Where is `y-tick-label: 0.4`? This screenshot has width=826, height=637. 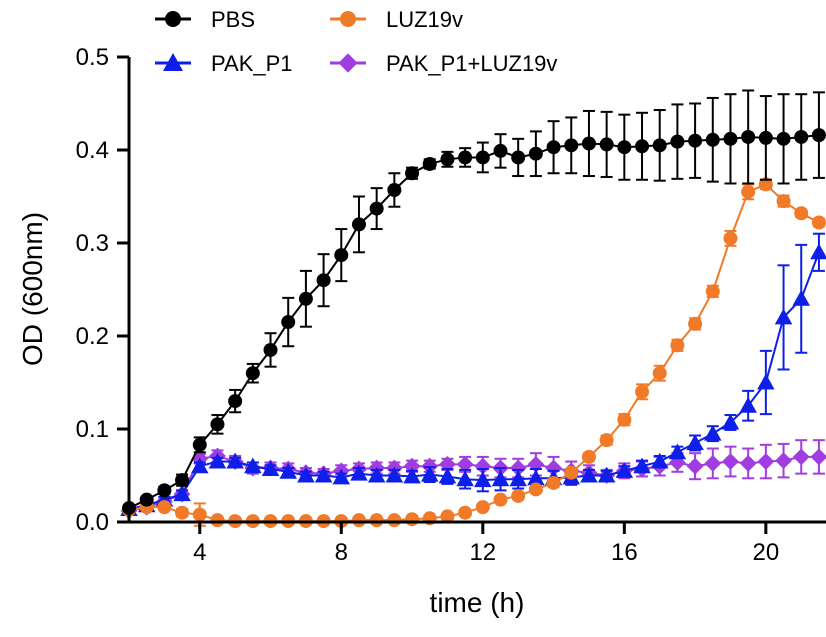
y-tick-label: 0.4 is located at coordinates (92, 150).